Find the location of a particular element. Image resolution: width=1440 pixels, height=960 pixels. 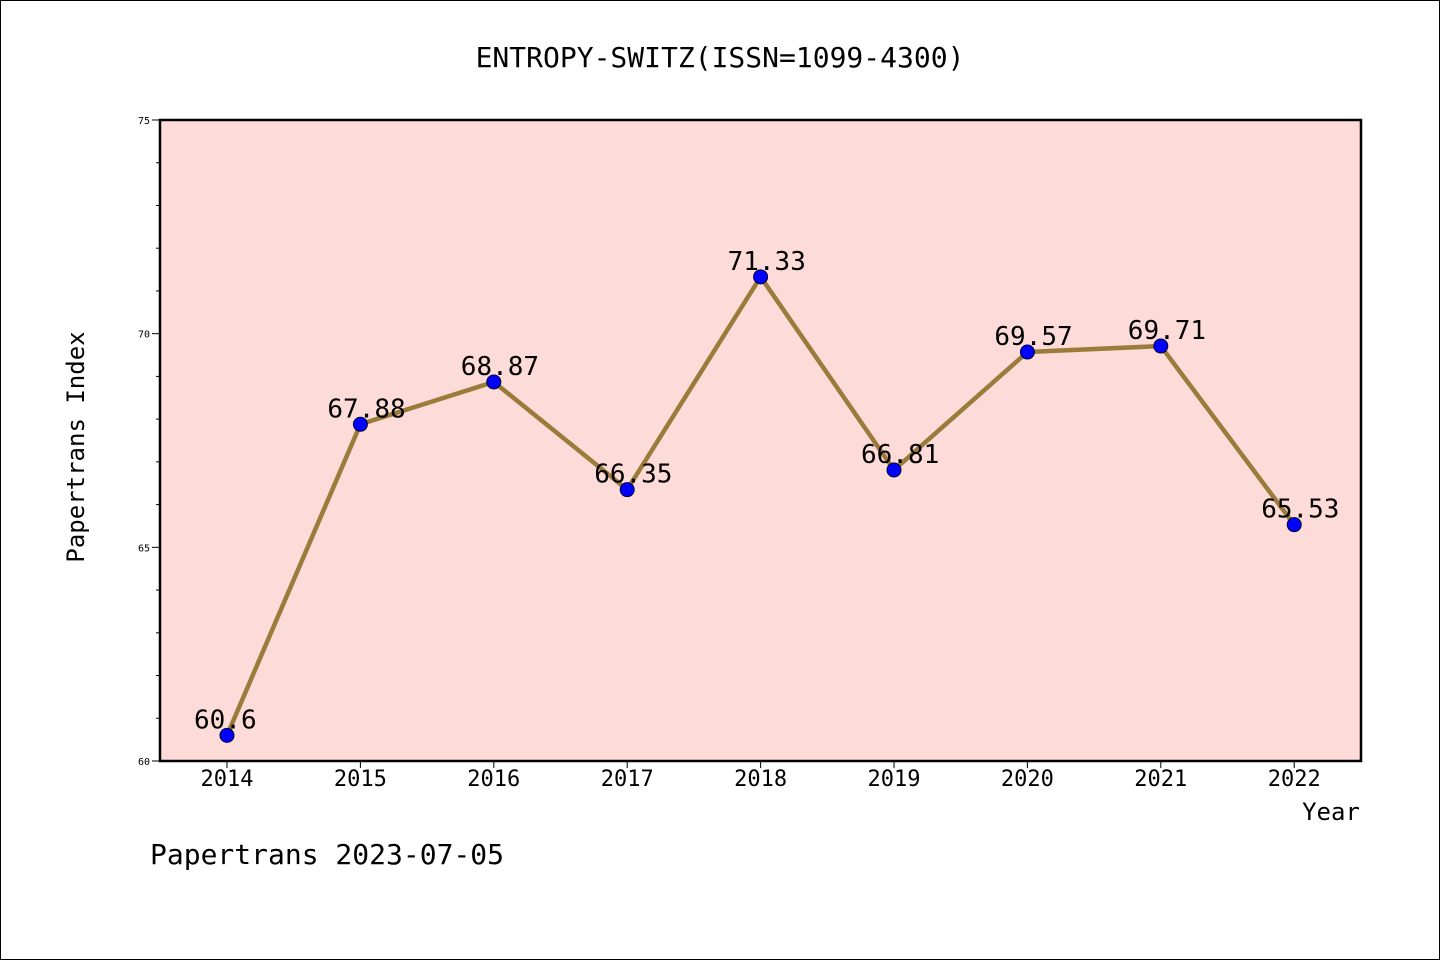

x-tick-label: 2016 is located at coordinates (493, 779).